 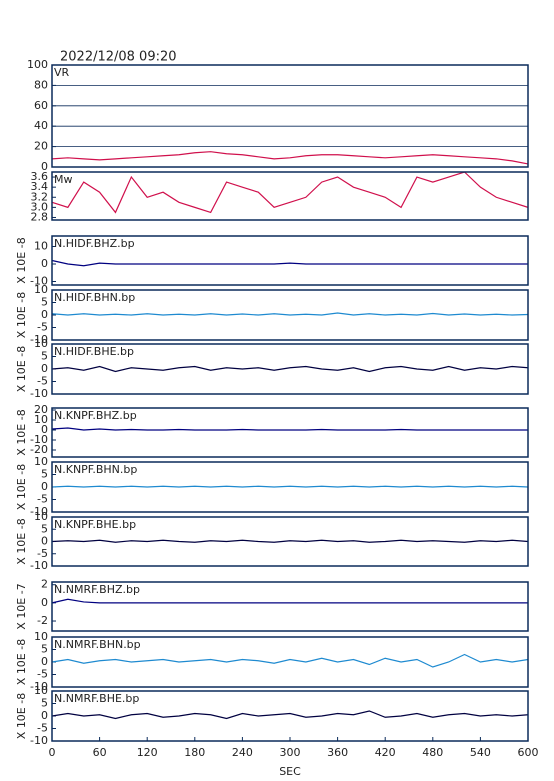 What do you see at coordinates (41, 125) in the screenshot?
I see `y-tick-label: 40` at bounding box center [41, 125].